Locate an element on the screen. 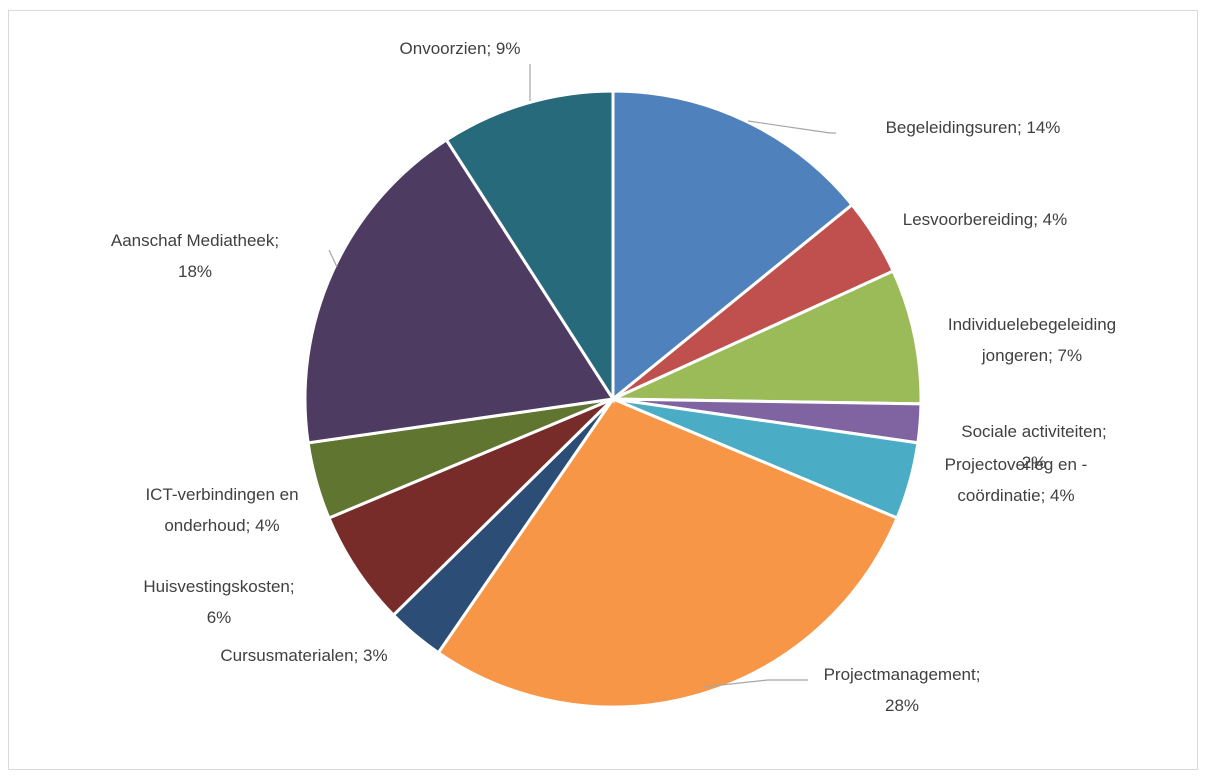 This screenshot has width=1207, height=776. leader-line-aanschaf-mediatheek is located at coordinates (333, 258).